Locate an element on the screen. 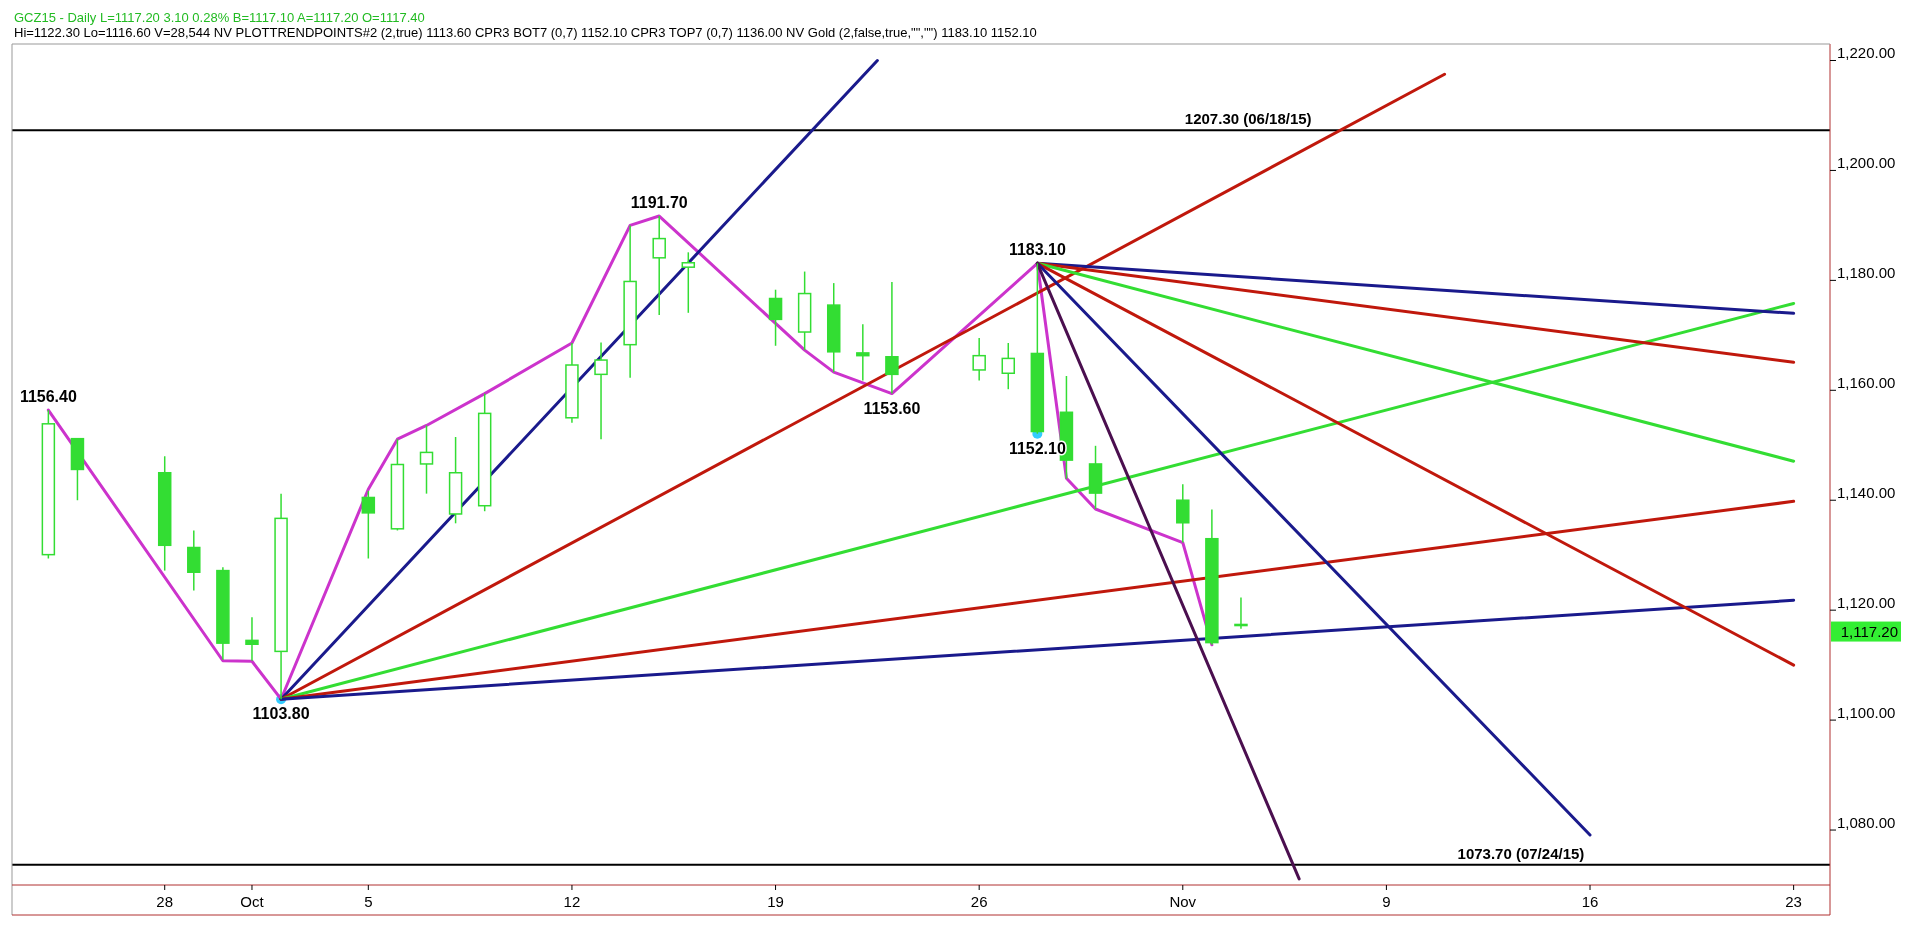 The width and height of the screenshot is (1920, 934). x-tick-label: Nov is located at coordinates (1183, 901).